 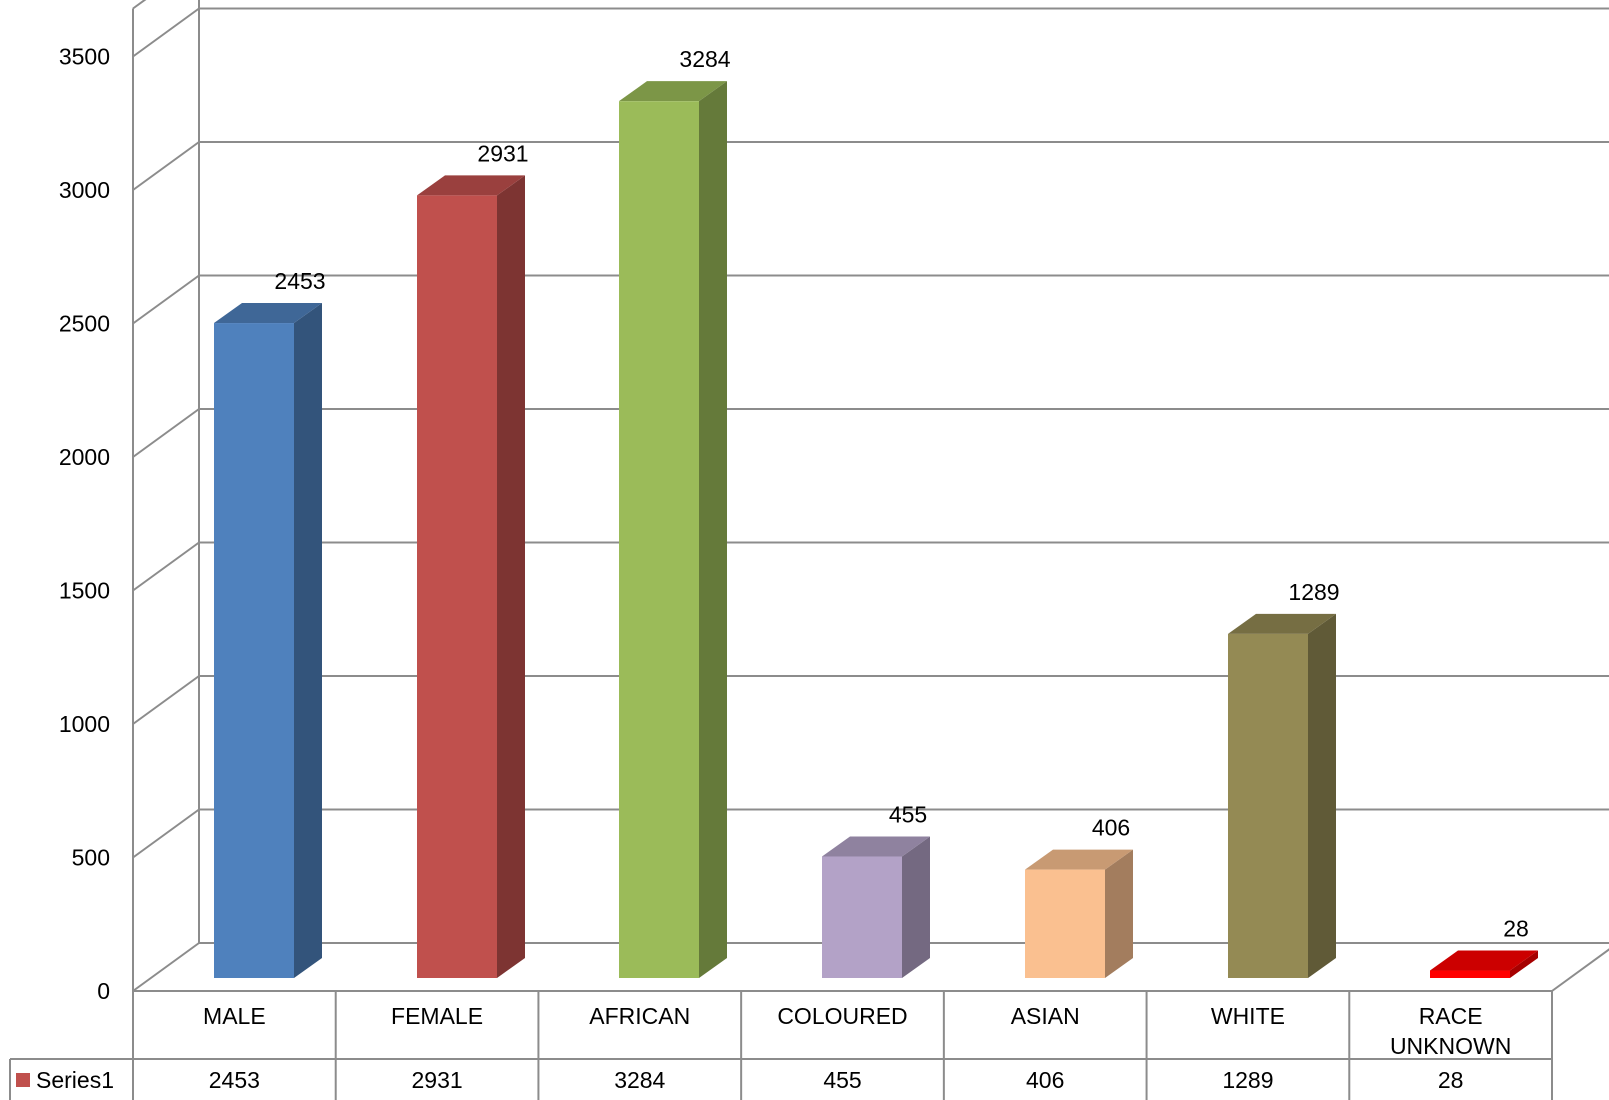 What do you see at coordinates (1450, 1031) in the screenshot?
I see `category-label: RACE UNKNOWN` at bounding box center [1450, 1031].